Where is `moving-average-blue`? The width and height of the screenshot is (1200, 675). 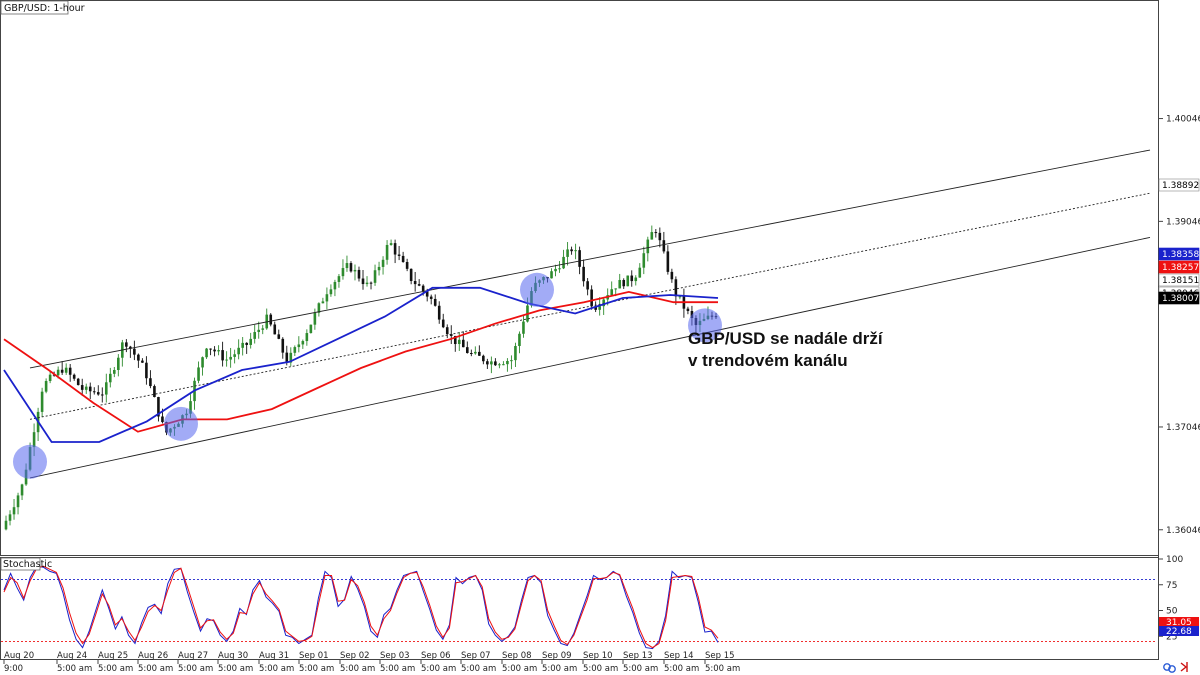 moving-average-blue is located at coordinates (361, 364).